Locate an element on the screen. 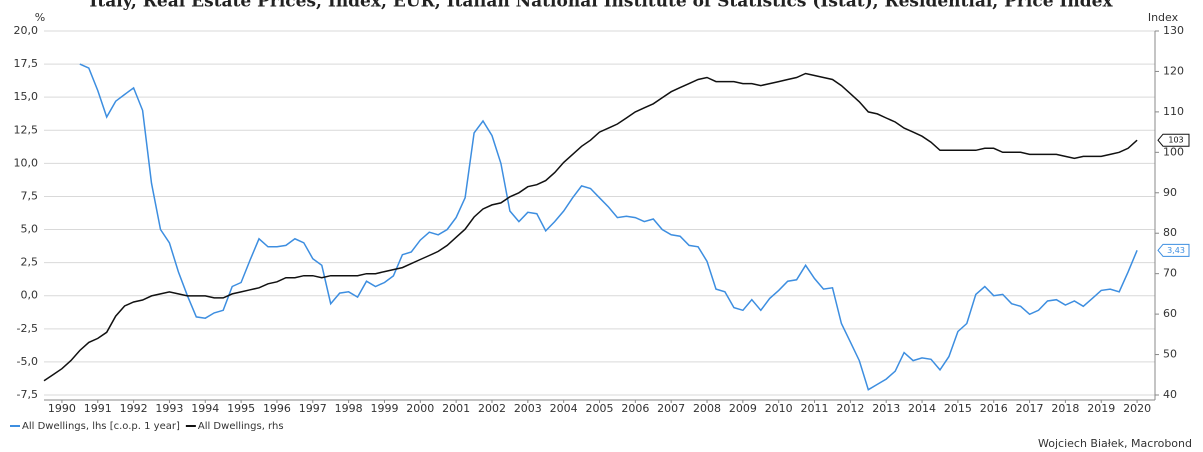 This screenshot has width=1203, height=452. x-tick-label: 2010 is located at coordinates (779, 408).